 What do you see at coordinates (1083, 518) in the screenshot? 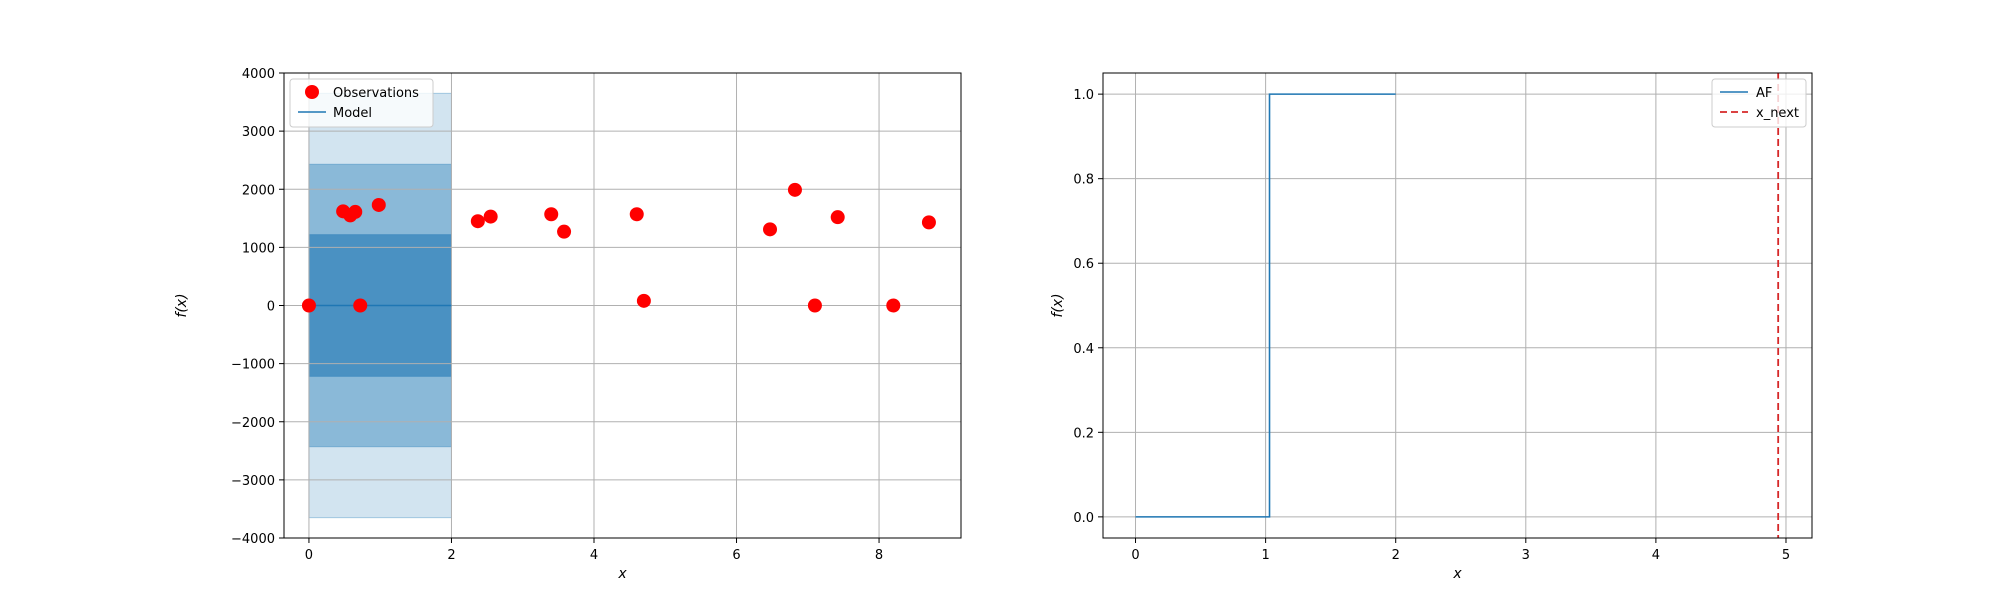
I see `y-tick-label: 0.0` at bounding box center [1083, 518].